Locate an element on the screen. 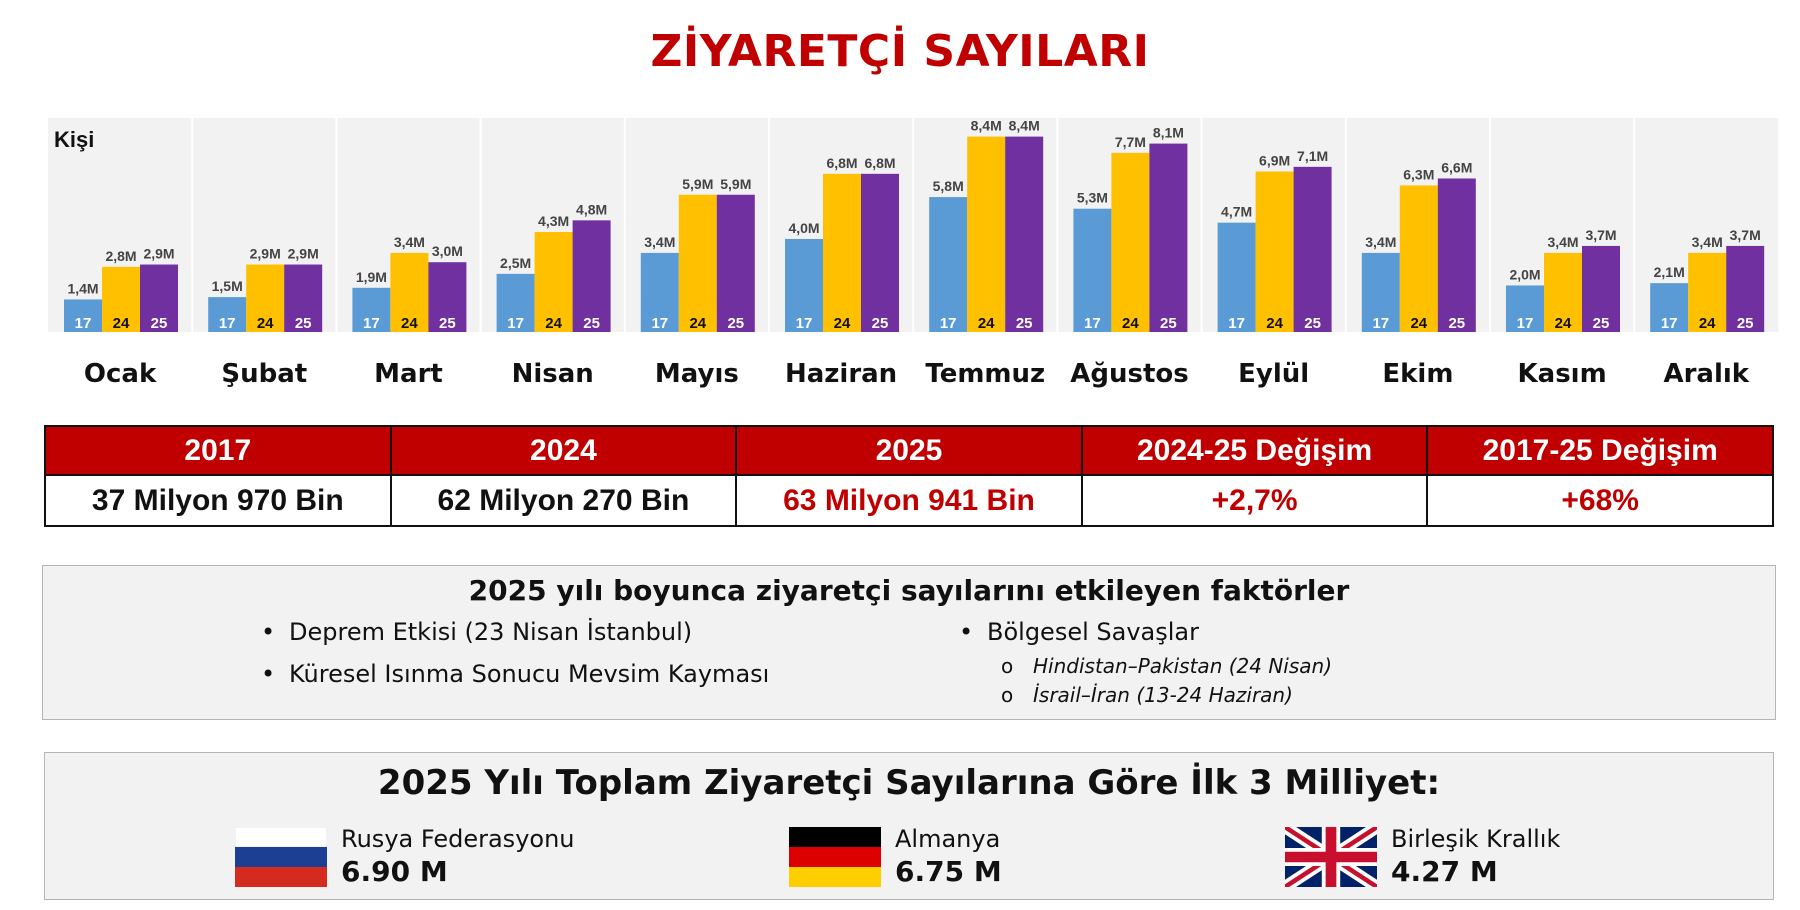  uk-flag-icon is located at coordinates (1331, 857).